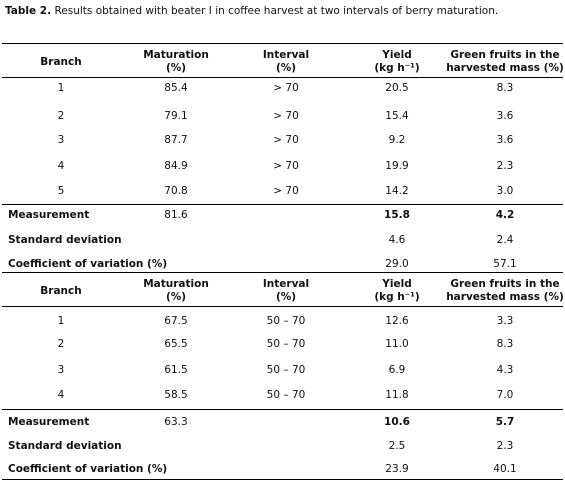  What do you see at coordinates (505, 166) in the screenshot?
I see `cell-green-fruits: 2.3` at bounding box center [505, 166].